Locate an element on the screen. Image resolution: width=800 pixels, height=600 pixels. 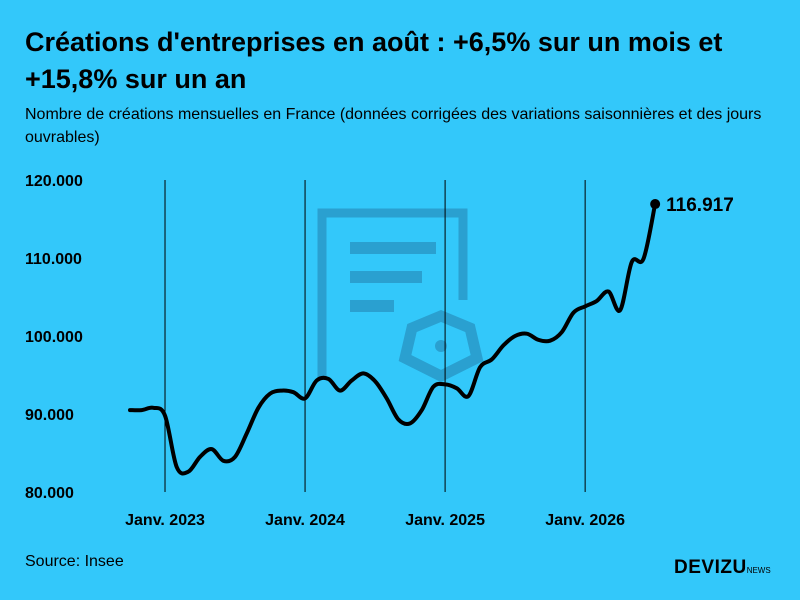
end-value-label: 116.917 is located at coordinates (700, 205).